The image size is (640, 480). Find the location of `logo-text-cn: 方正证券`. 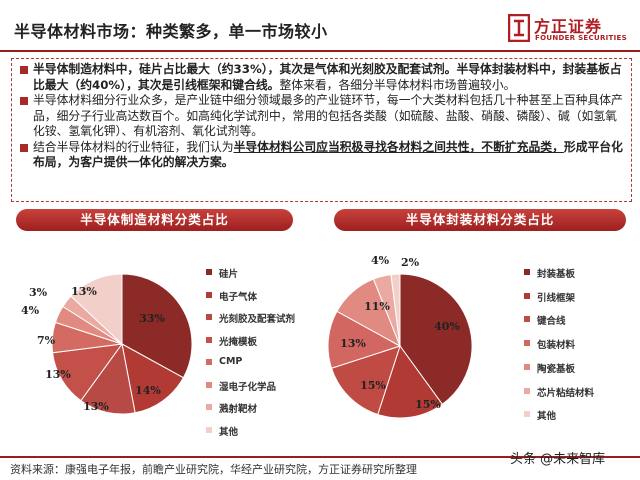

logo-text-cn: 方正证券 is located at coordinates (568, 26).